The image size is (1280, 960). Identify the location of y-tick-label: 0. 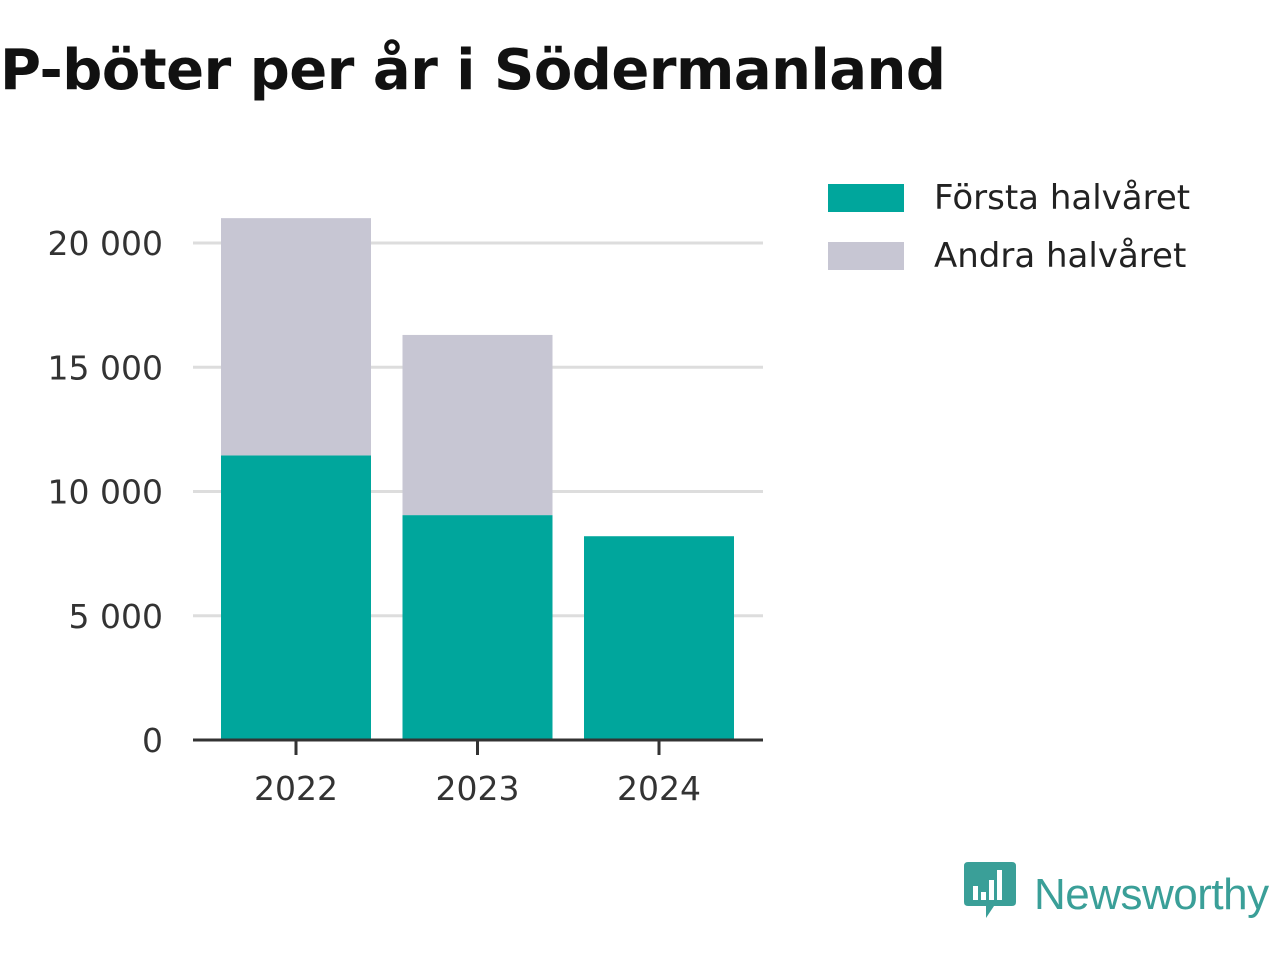
(152, 740).